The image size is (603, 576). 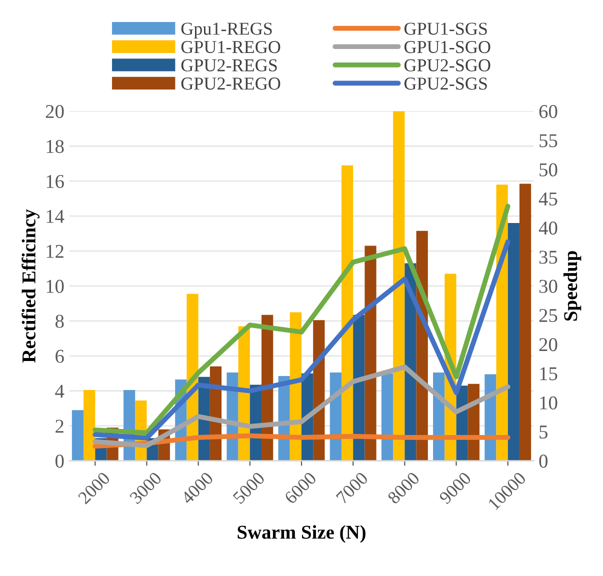 I want to click on legend-label: GPU2-REGS, so click(x=229, y=65).